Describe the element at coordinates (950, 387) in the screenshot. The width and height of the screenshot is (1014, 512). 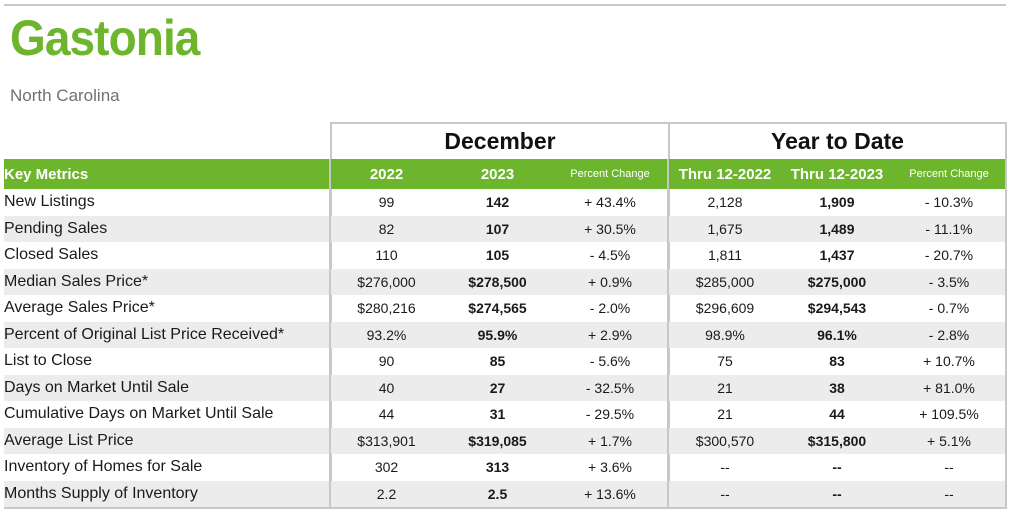
I see `ytd-percent-change: + 81.0%` at that location.